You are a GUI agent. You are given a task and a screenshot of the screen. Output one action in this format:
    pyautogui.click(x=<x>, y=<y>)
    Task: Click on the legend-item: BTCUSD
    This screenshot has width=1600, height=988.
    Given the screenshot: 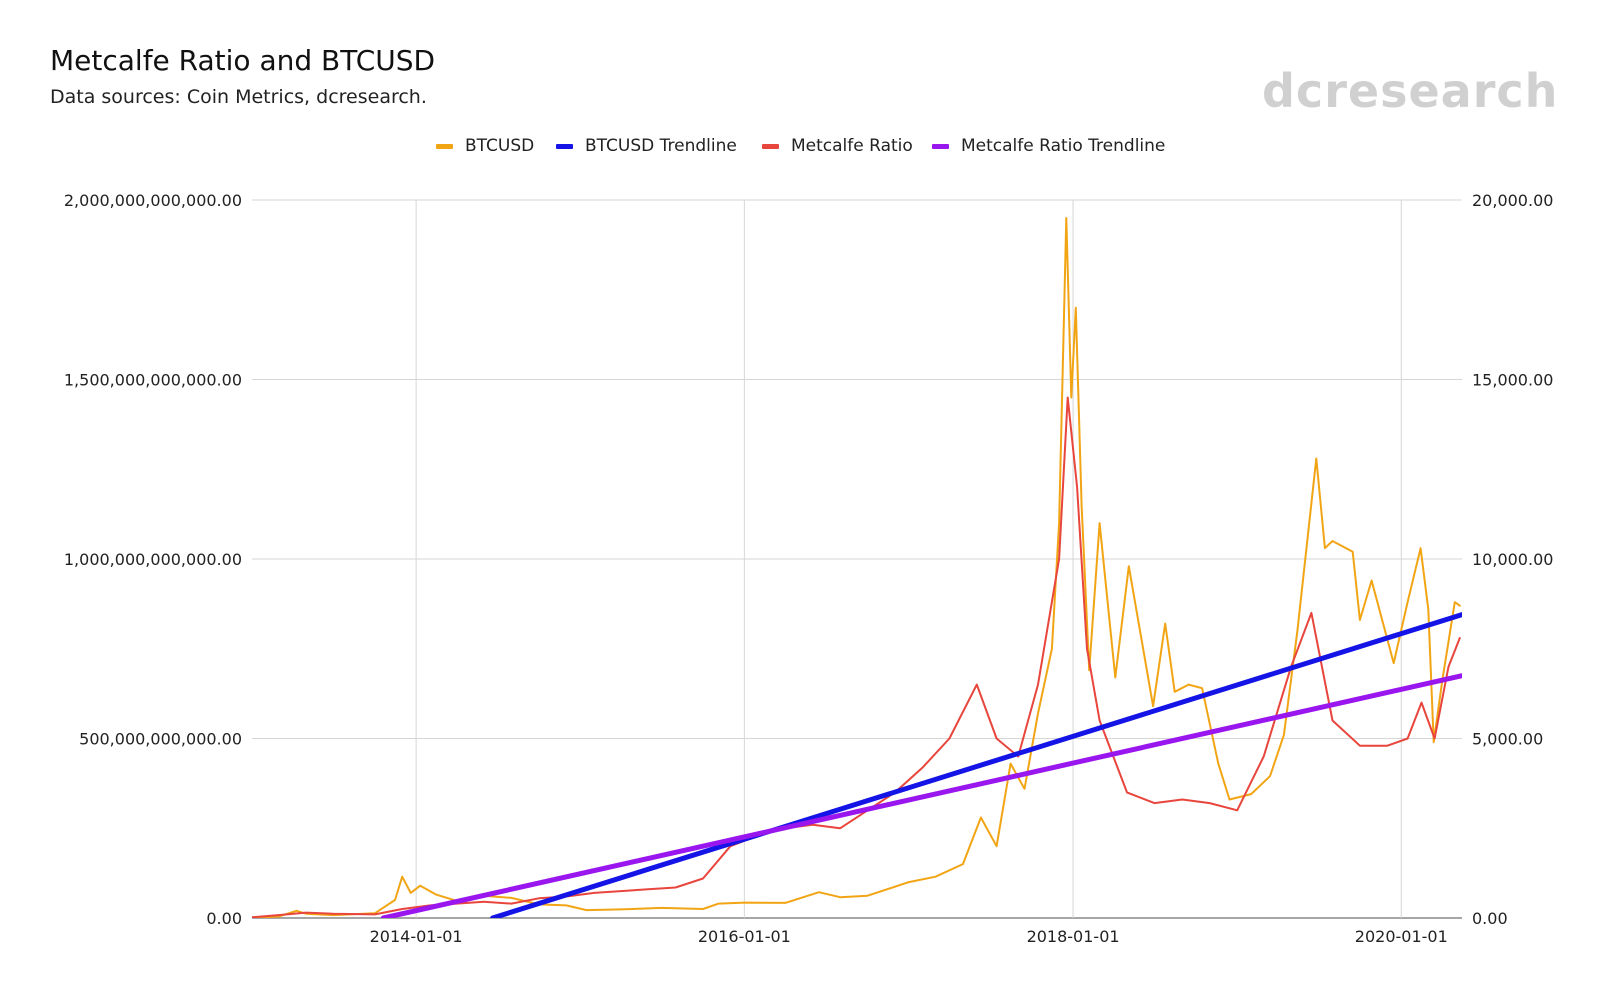 What is the action you would take?
    pyautogui.click(x=485, y=146)
    